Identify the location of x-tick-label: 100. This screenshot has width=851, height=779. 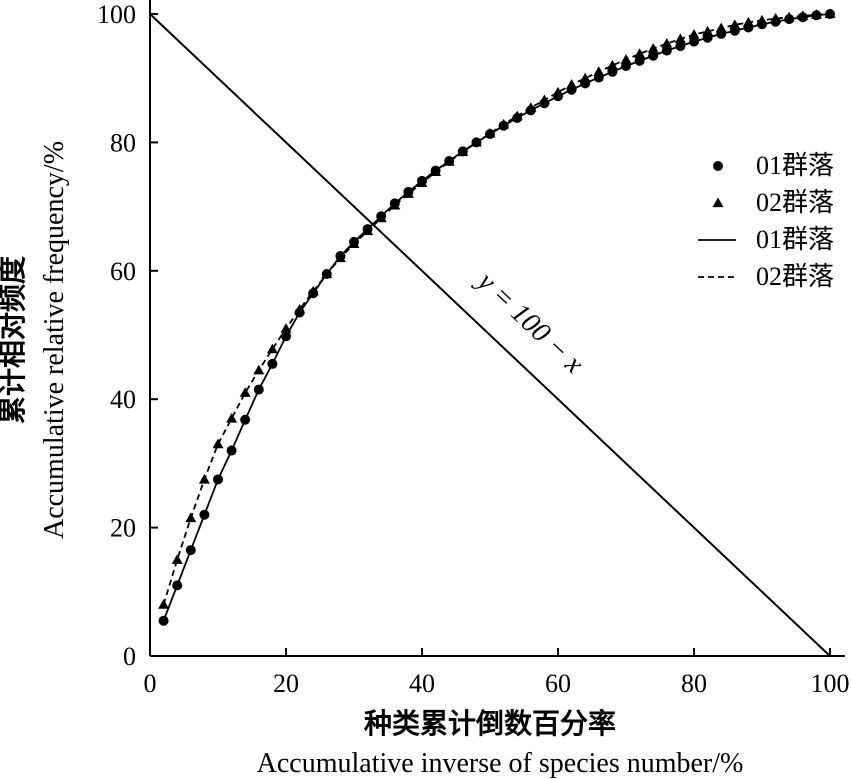
(830, 683).